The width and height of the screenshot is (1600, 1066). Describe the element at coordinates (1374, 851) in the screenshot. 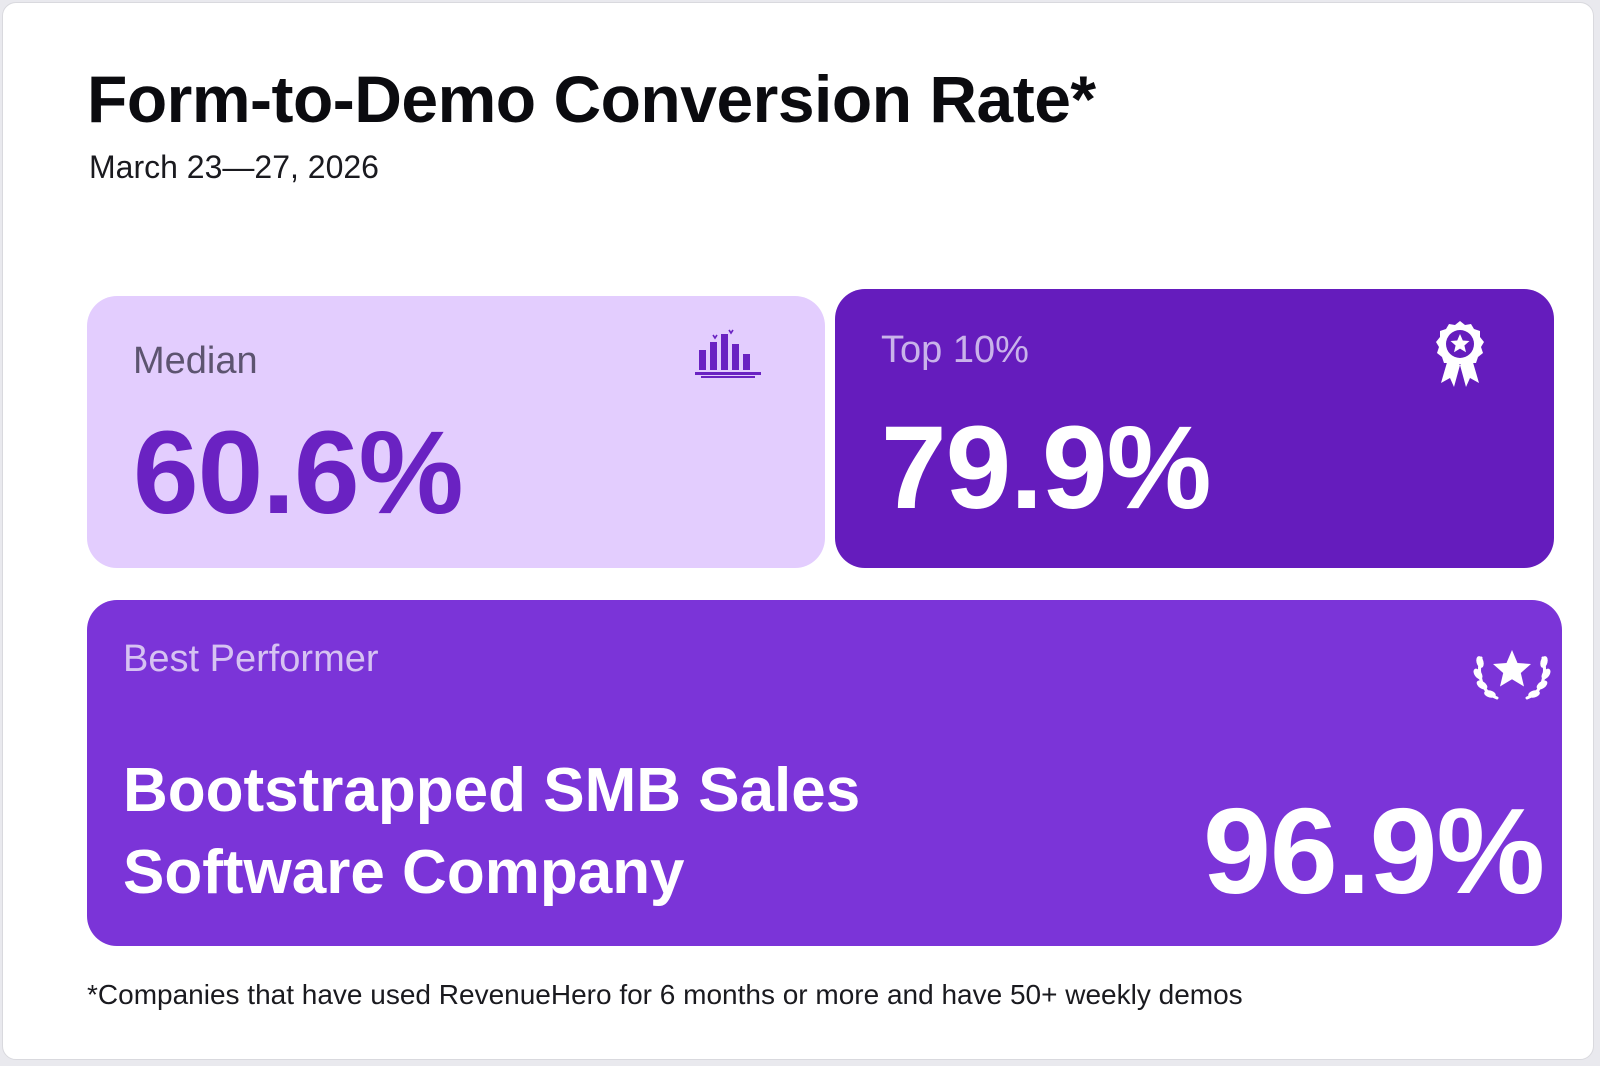

I see `best-performer-value: 96.9%` at that location.